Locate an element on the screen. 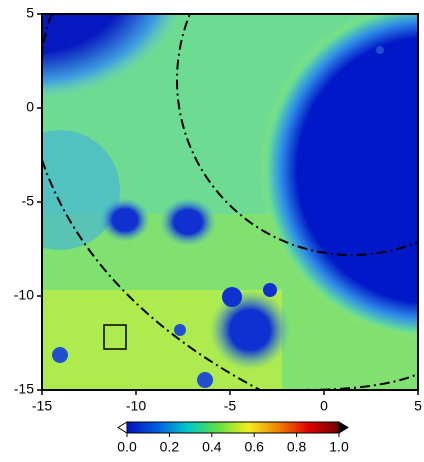  colorbar-tick-label: 0.2 is located at coordinates (170, 447).